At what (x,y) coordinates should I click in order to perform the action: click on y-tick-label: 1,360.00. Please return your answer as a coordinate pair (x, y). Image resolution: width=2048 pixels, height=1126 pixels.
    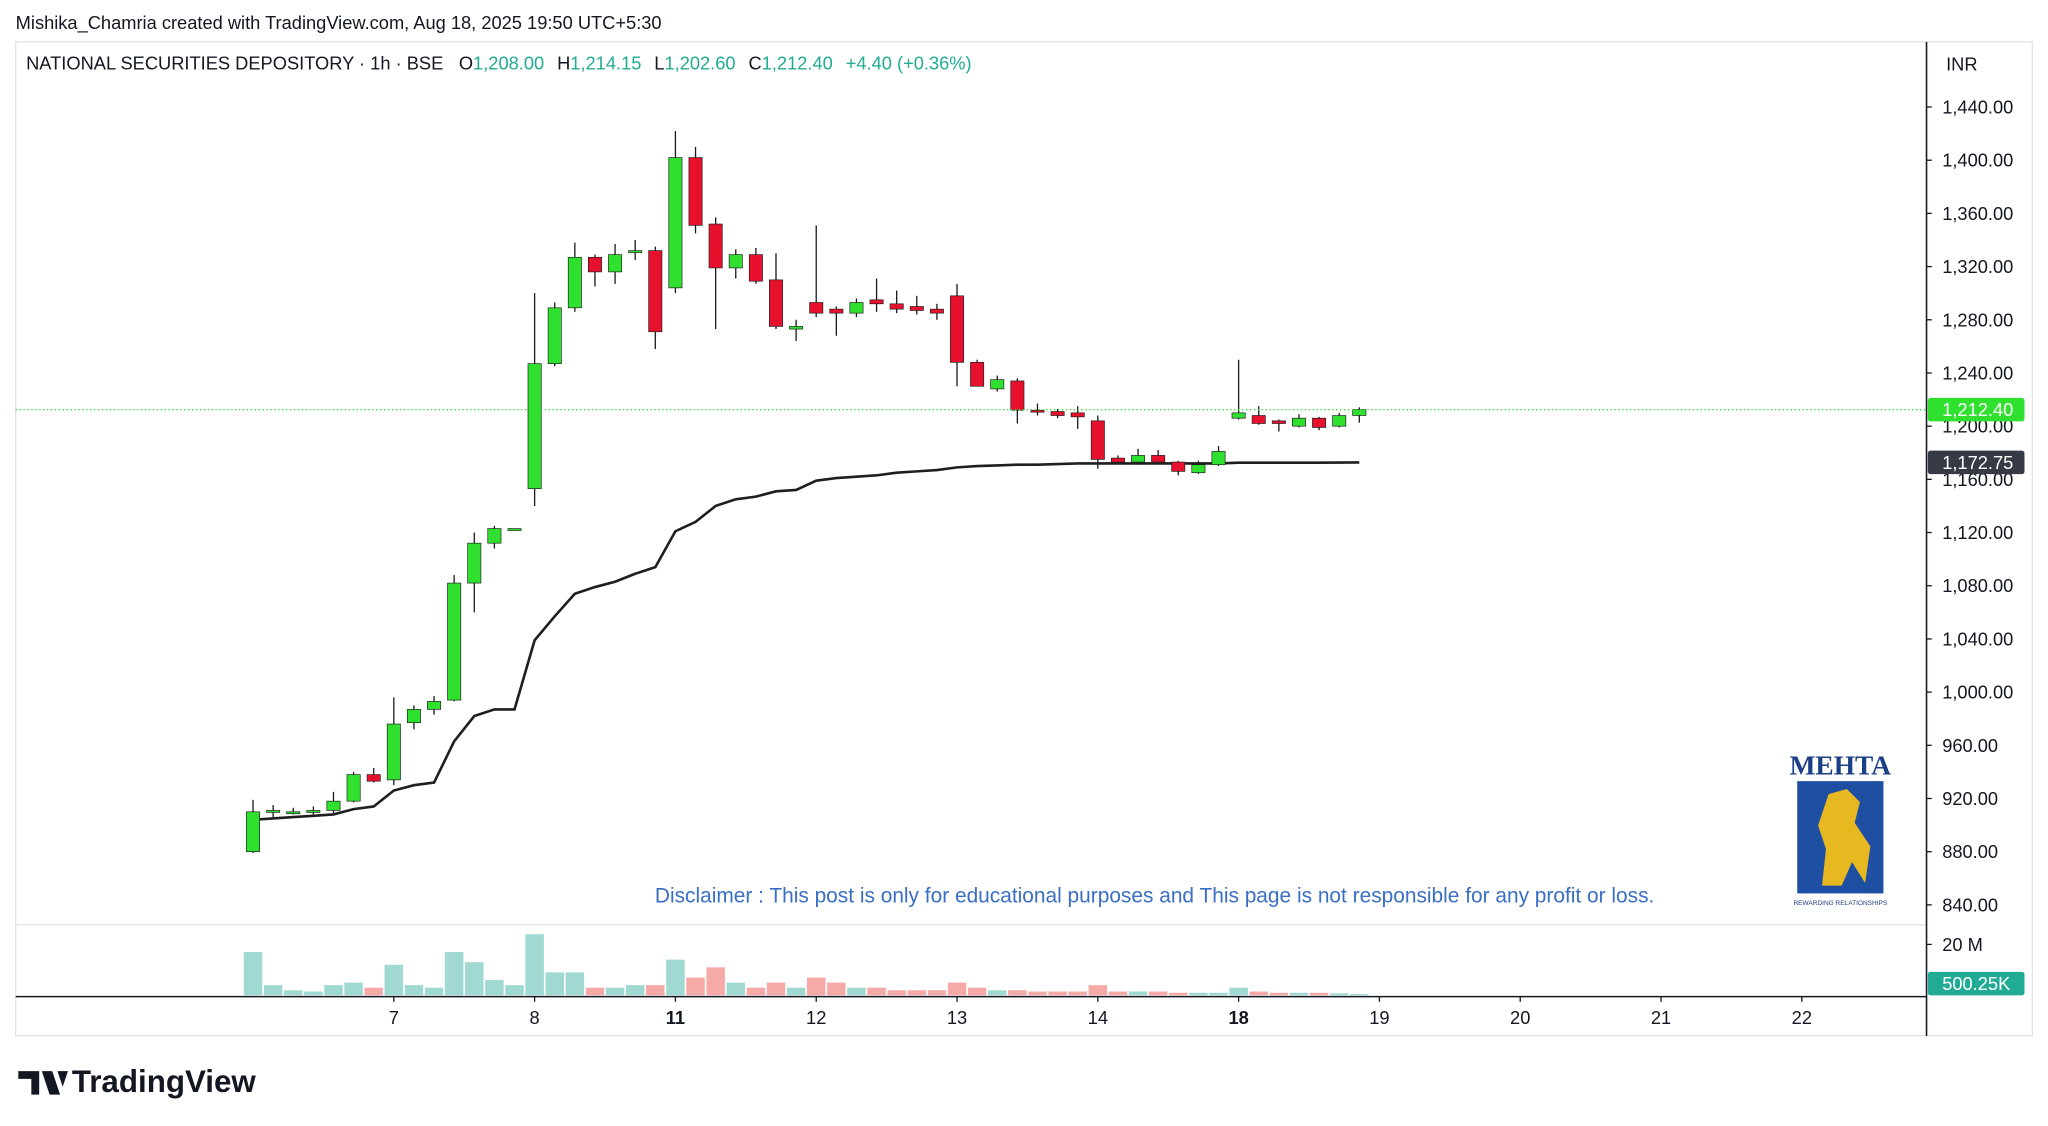
    Looking at the image, I should click on (1977, 213).